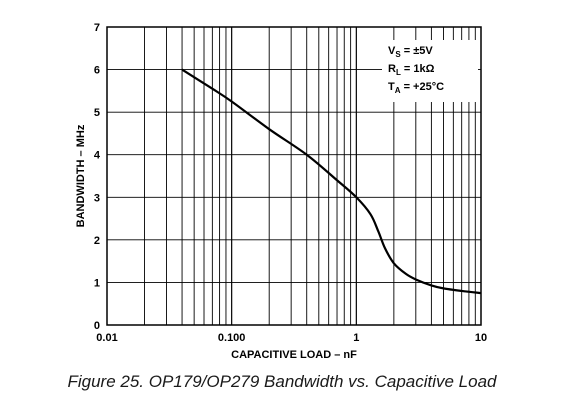 This screenshot has width=564, height=409. Describe the element at coordinates (97, 156) in the screenshot. I see `y-tick-label: 4` at that location.